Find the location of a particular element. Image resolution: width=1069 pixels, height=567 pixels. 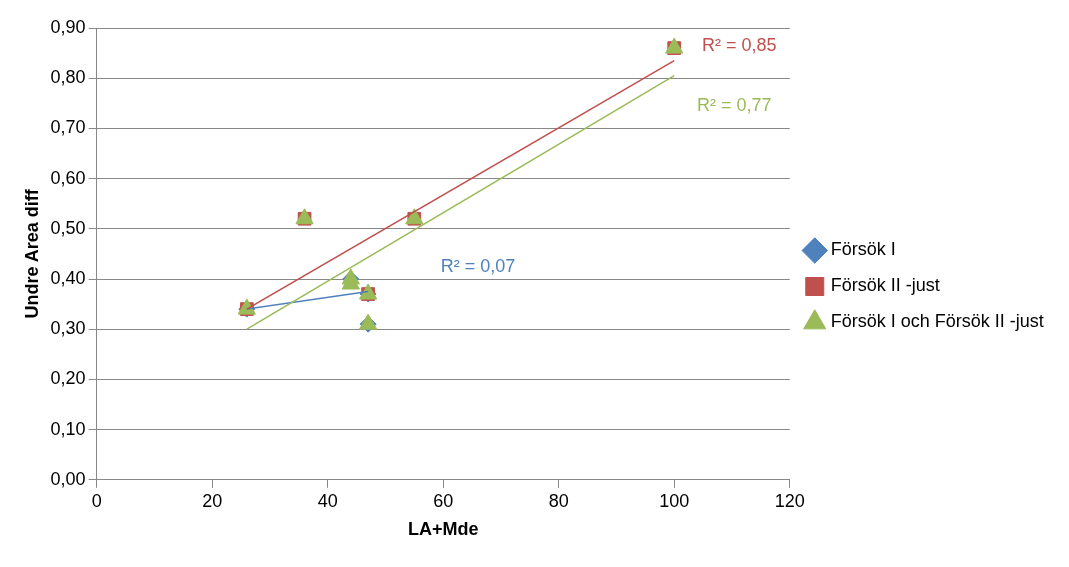

x-tick-label: 40 is located at coordinates (327, 500).